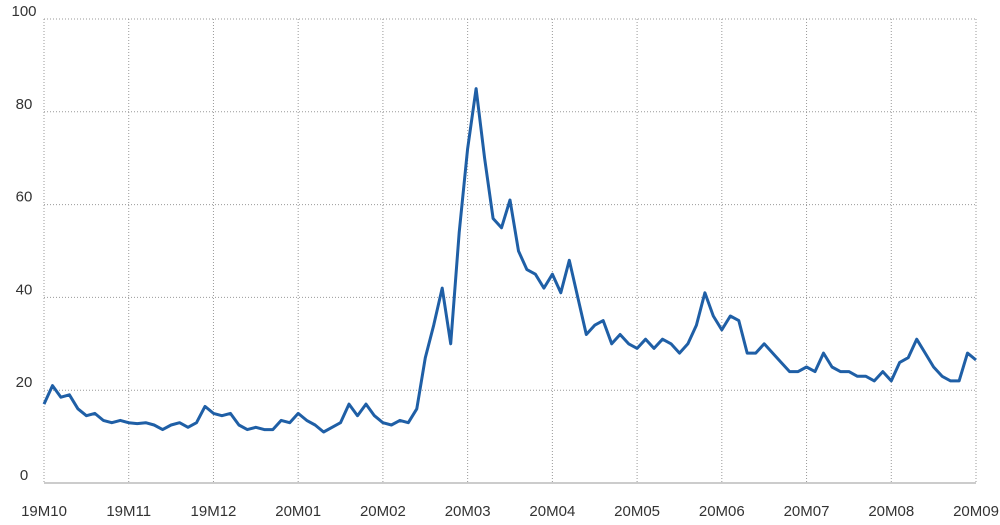 The height and width of the screenshot is (525, 1000). What do you see at coordinates (807, 511) in the screenshot?
I see `x-tick-label: 20M07` at bounding box center [807, 511].